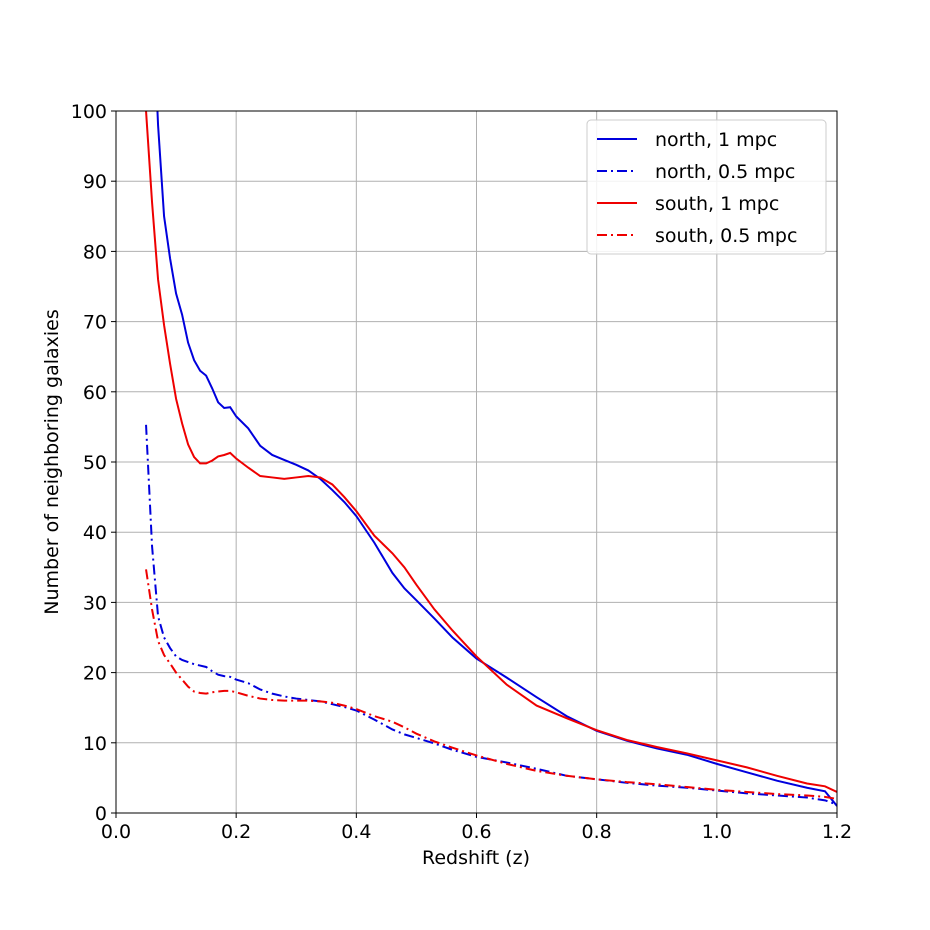  Describe the element at coordinates (356, 832) in the screenshot. I see `x-tick-label: 0.4` at that location.